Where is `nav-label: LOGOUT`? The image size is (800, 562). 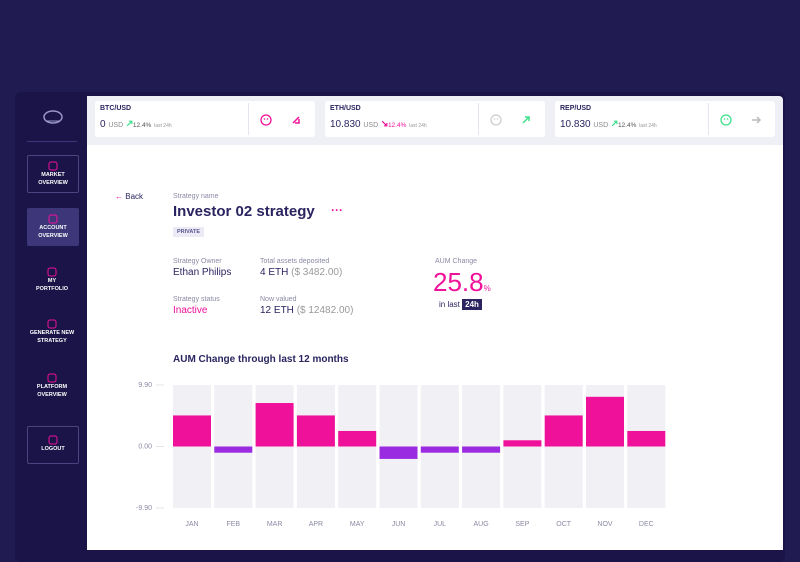
nav-label: LOGOUT is located at coordinates (53, 449).